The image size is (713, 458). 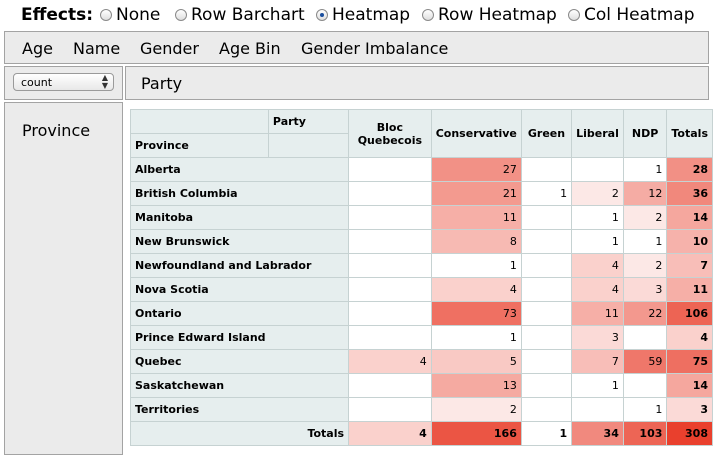 What do you see at coordinates (546, 433) in the screenshot?
I see `col-total-cell: 1` at bounding box center [546, 433].